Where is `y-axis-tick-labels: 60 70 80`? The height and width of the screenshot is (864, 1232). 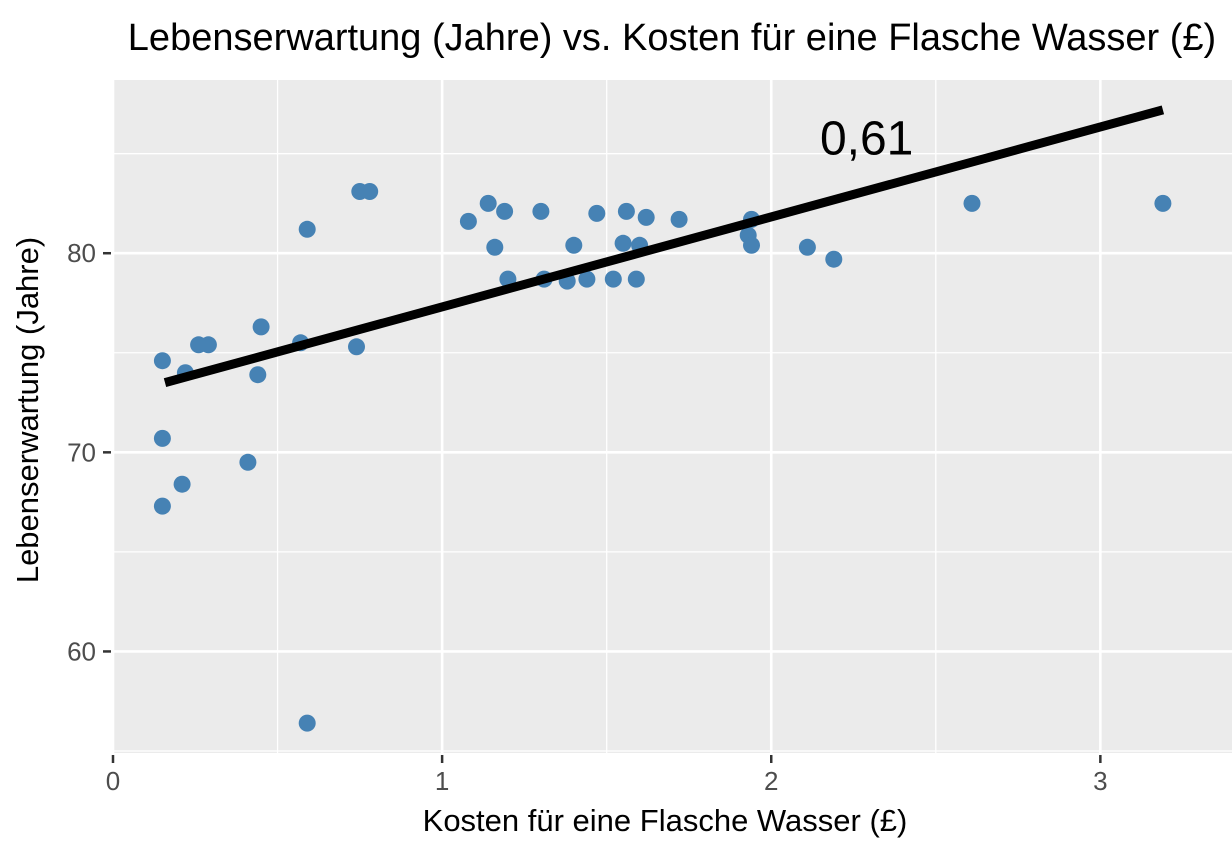 y-axis-tick-labels: 60 70 80 is located at coordinates (81, 452).